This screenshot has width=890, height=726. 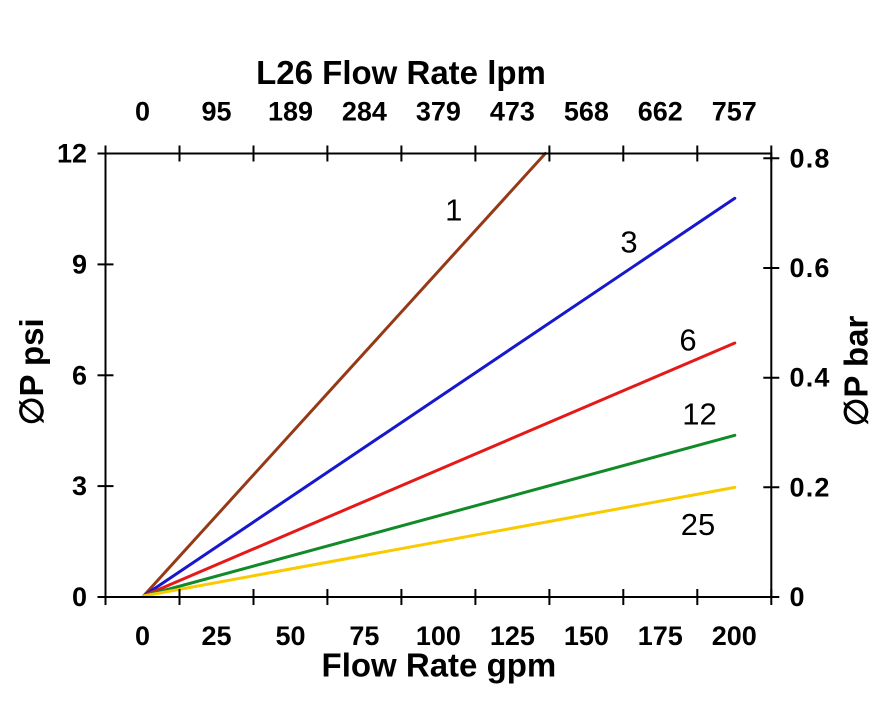 What do you see at coordinates (364, 112) in the screenshot?
I see `svg-text: 284` at bounding box center [364, 112].